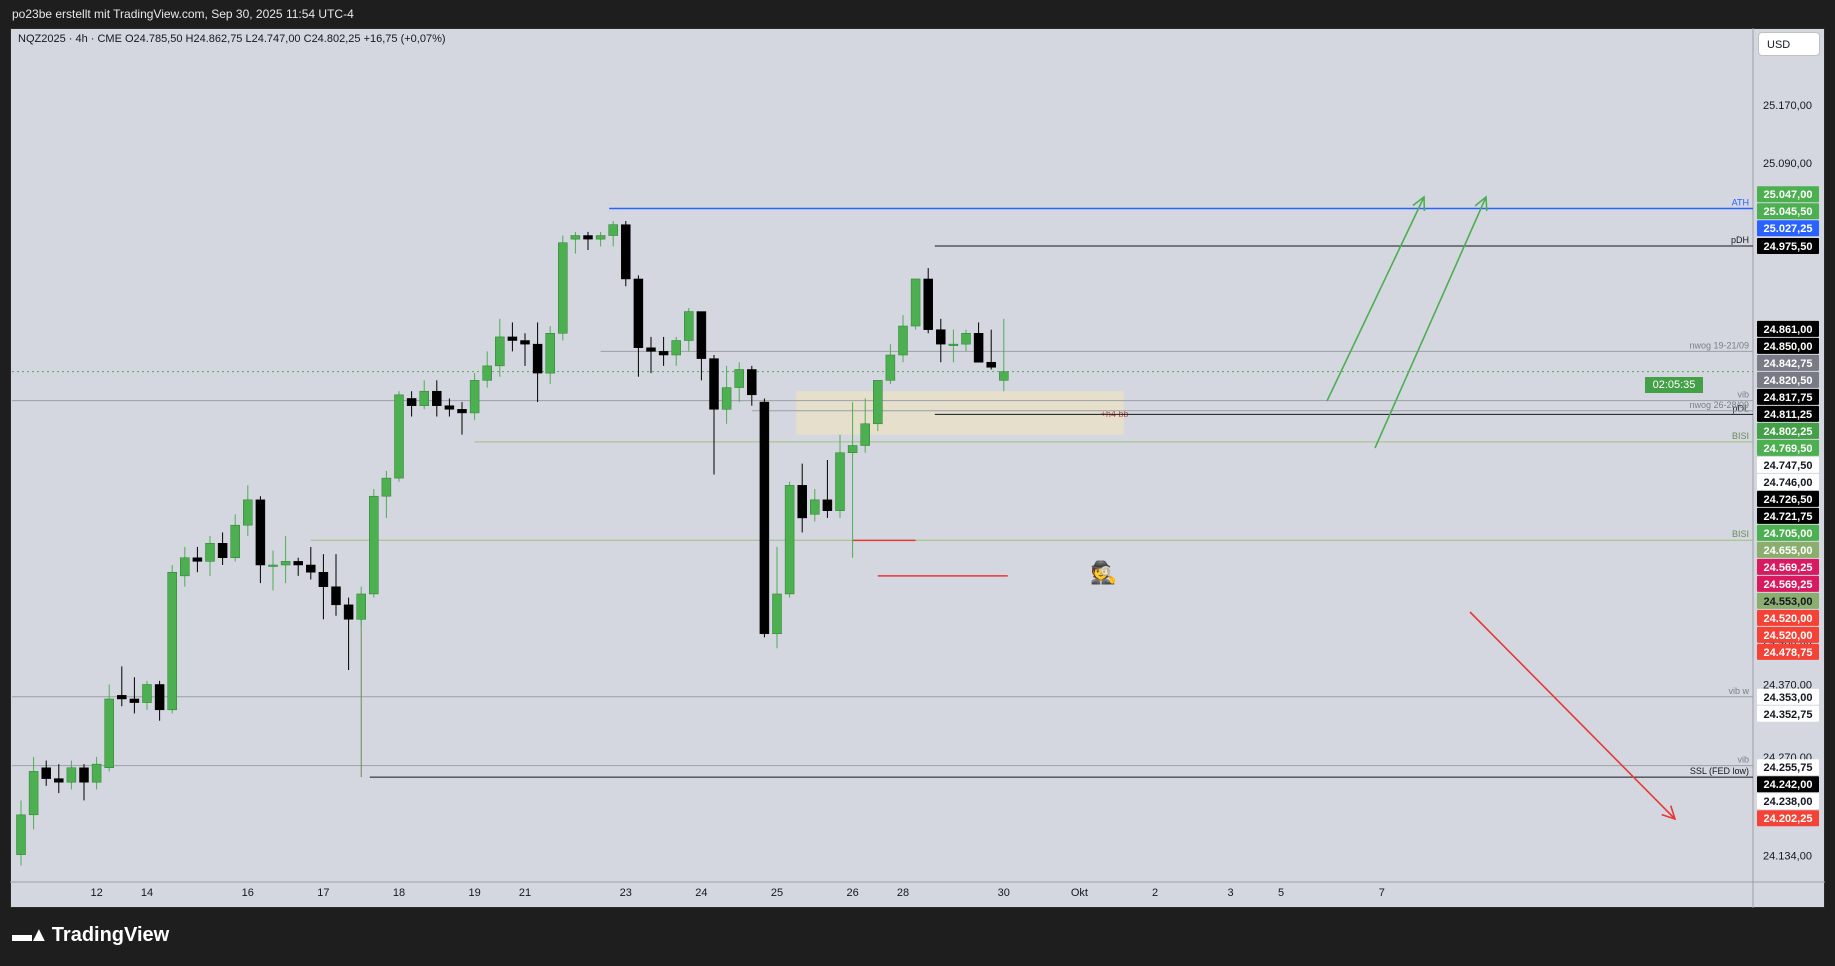 This screenshot has width=1835, height=966. Describe the element at coordinates (1789, 44) in the screenshot. I see `currency-button: USD` at that location.